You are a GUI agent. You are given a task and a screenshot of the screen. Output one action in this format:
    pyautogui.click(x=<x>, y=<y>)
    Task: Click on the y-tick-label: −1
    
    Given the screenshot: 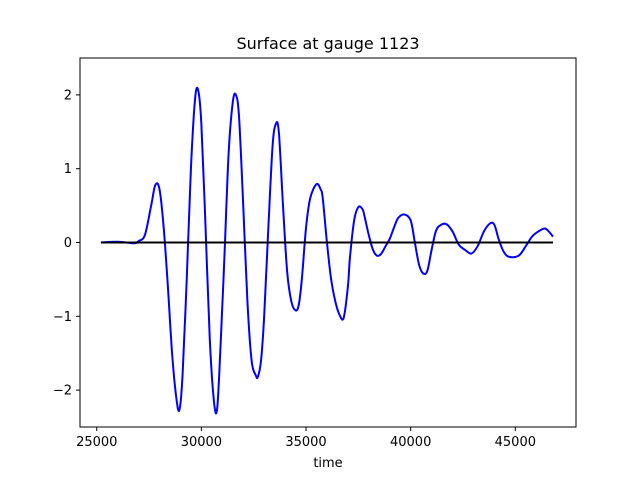 What is the action you would take?
    pyautogui.click(x=62, y=317)
    